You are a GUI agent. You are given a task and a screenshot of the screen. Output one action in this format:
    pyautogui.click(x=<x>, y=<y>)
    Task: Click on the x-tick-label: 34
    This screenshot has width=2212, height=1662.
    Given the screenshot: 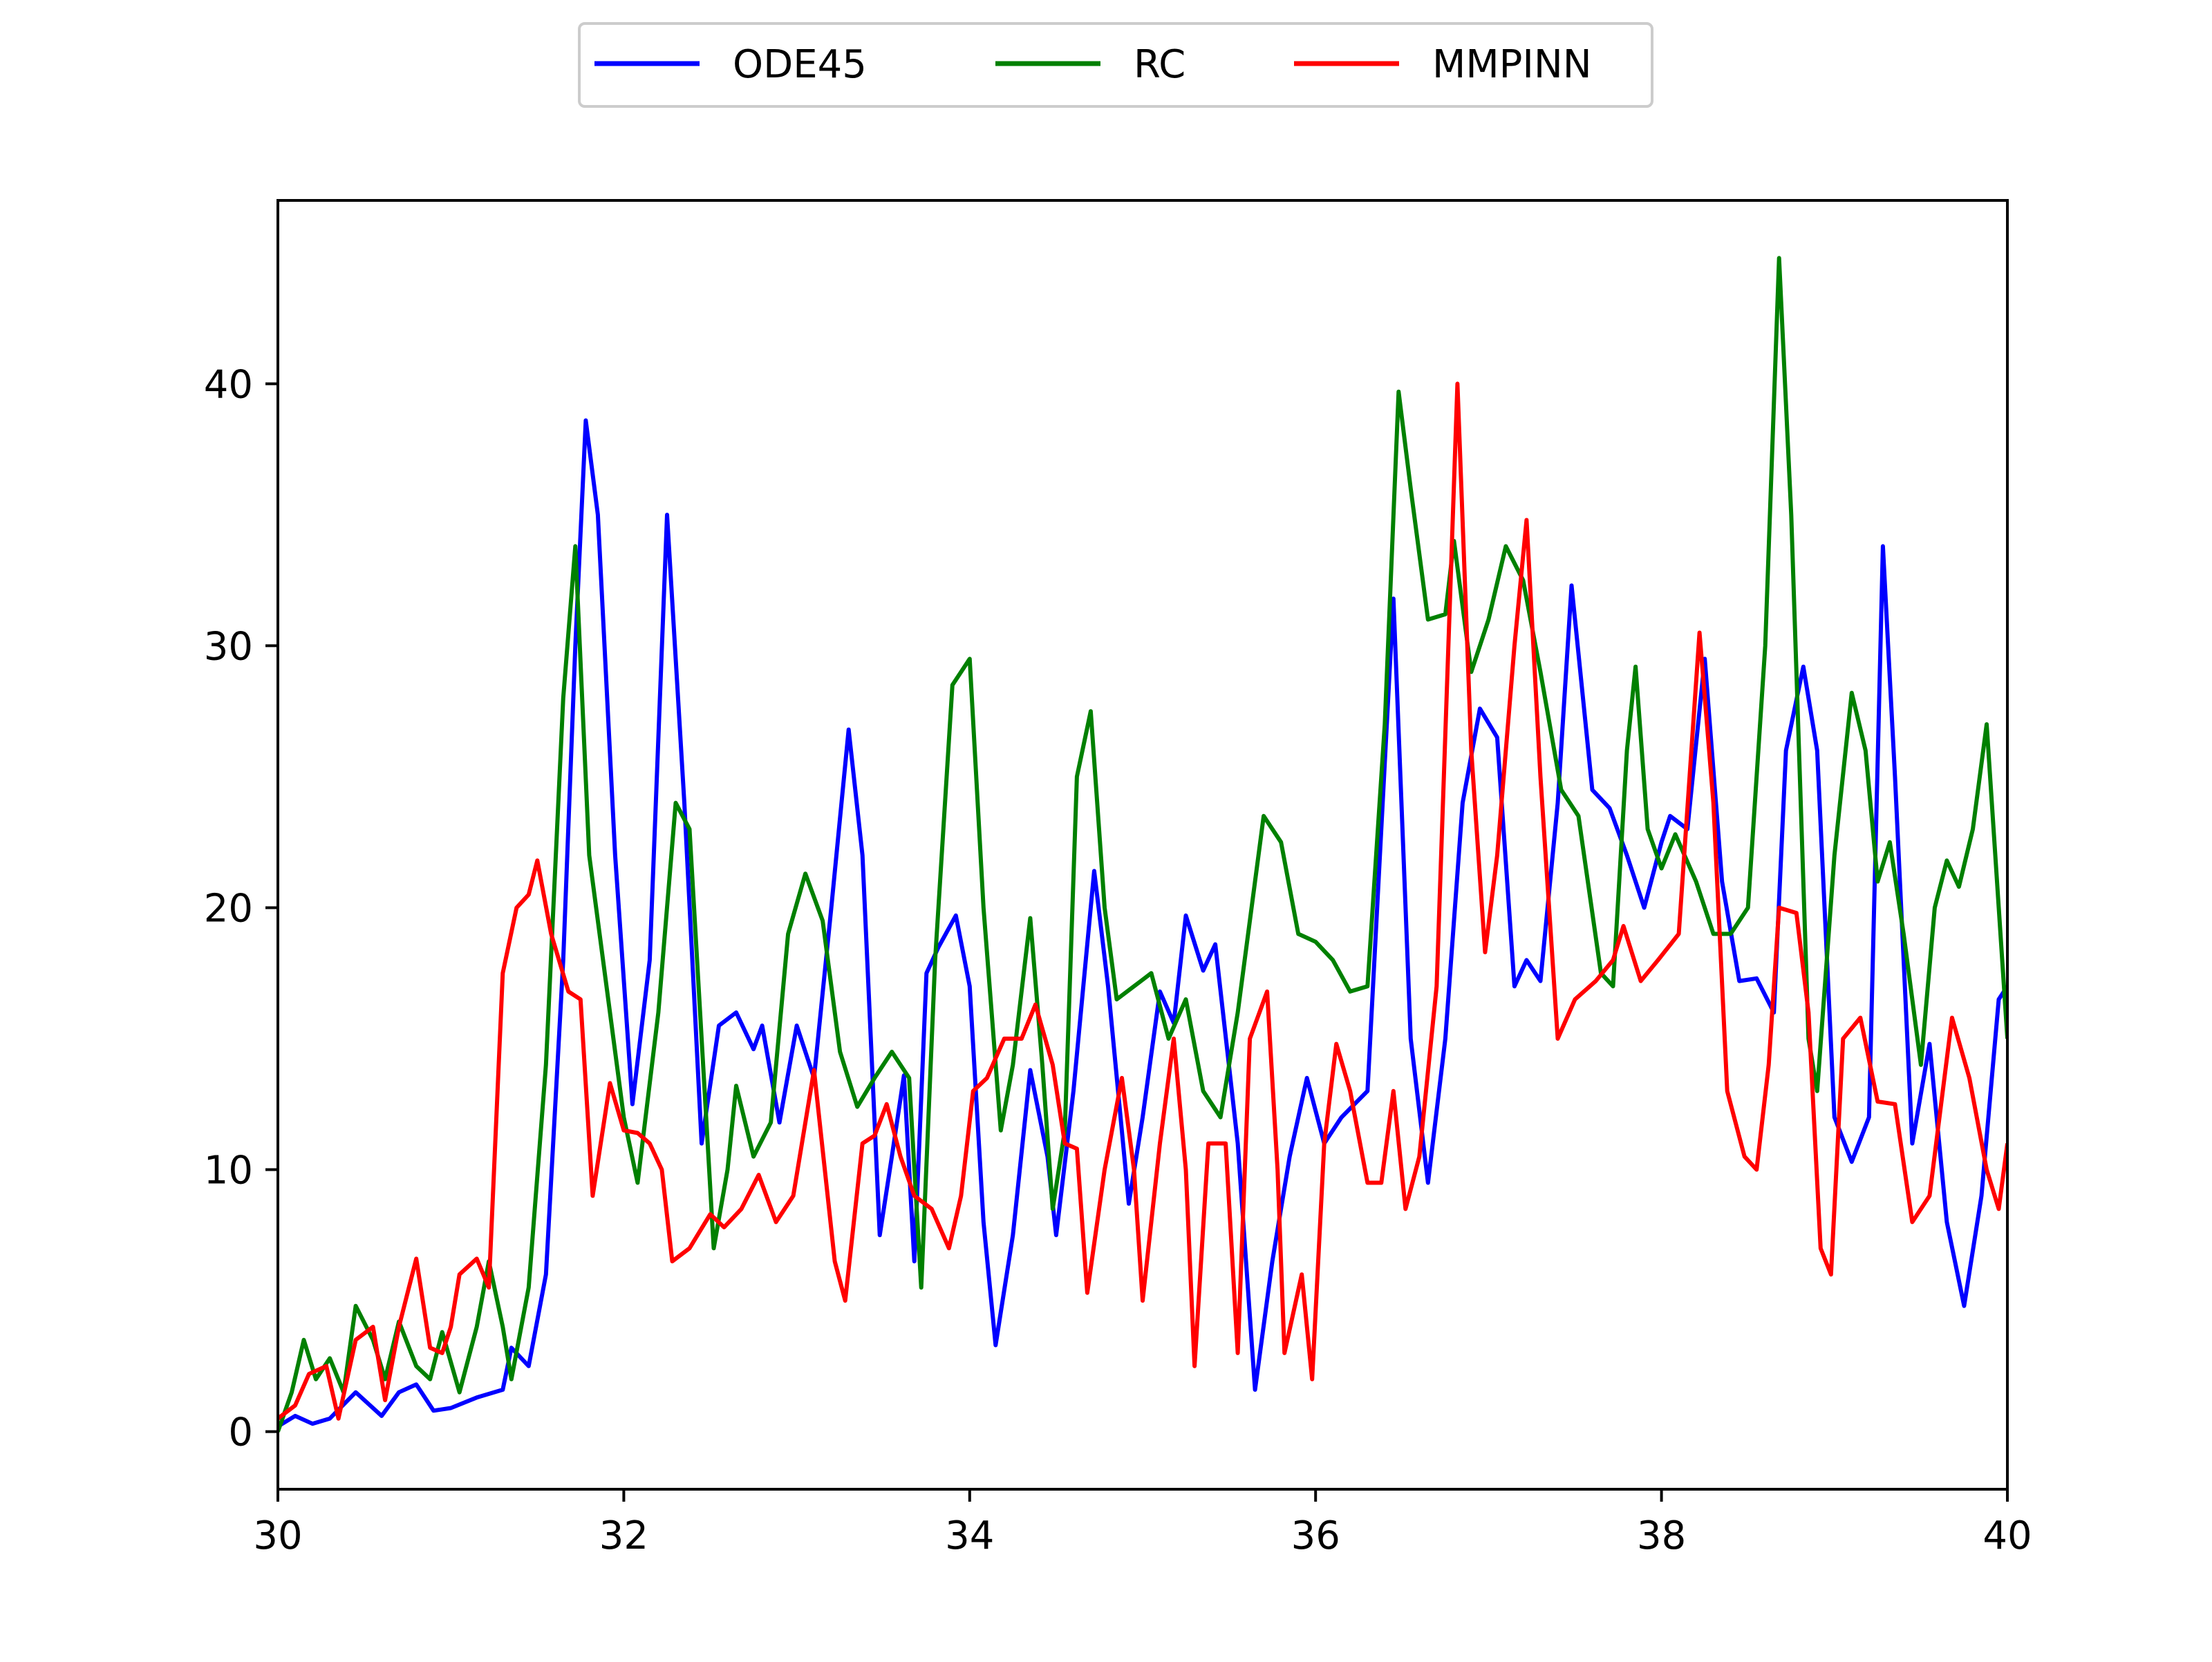 What is the action you would take?
    pyautogui.click(x=969, y=1535)
    